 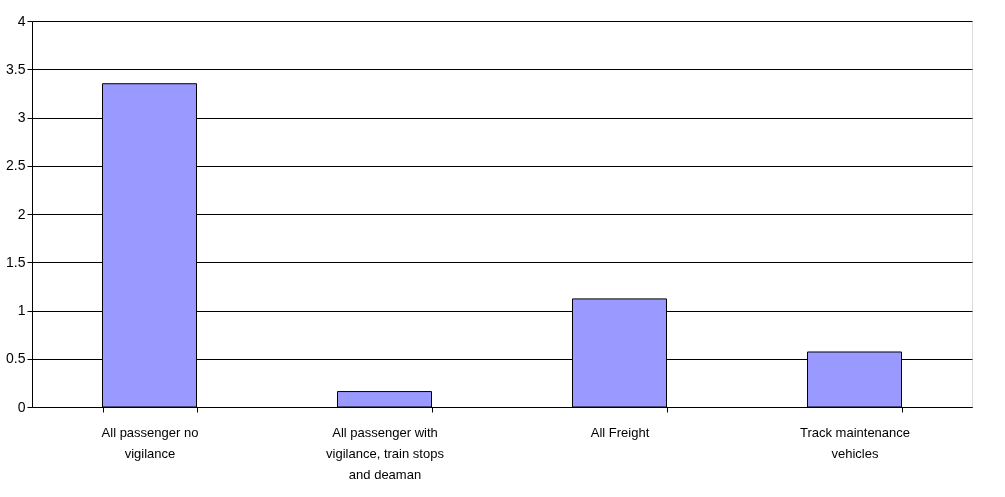 What do you see at coordinates (16, 261) in the screenshot?
I see `y-tick-label: 1.5` at bounding box center [16, 261].